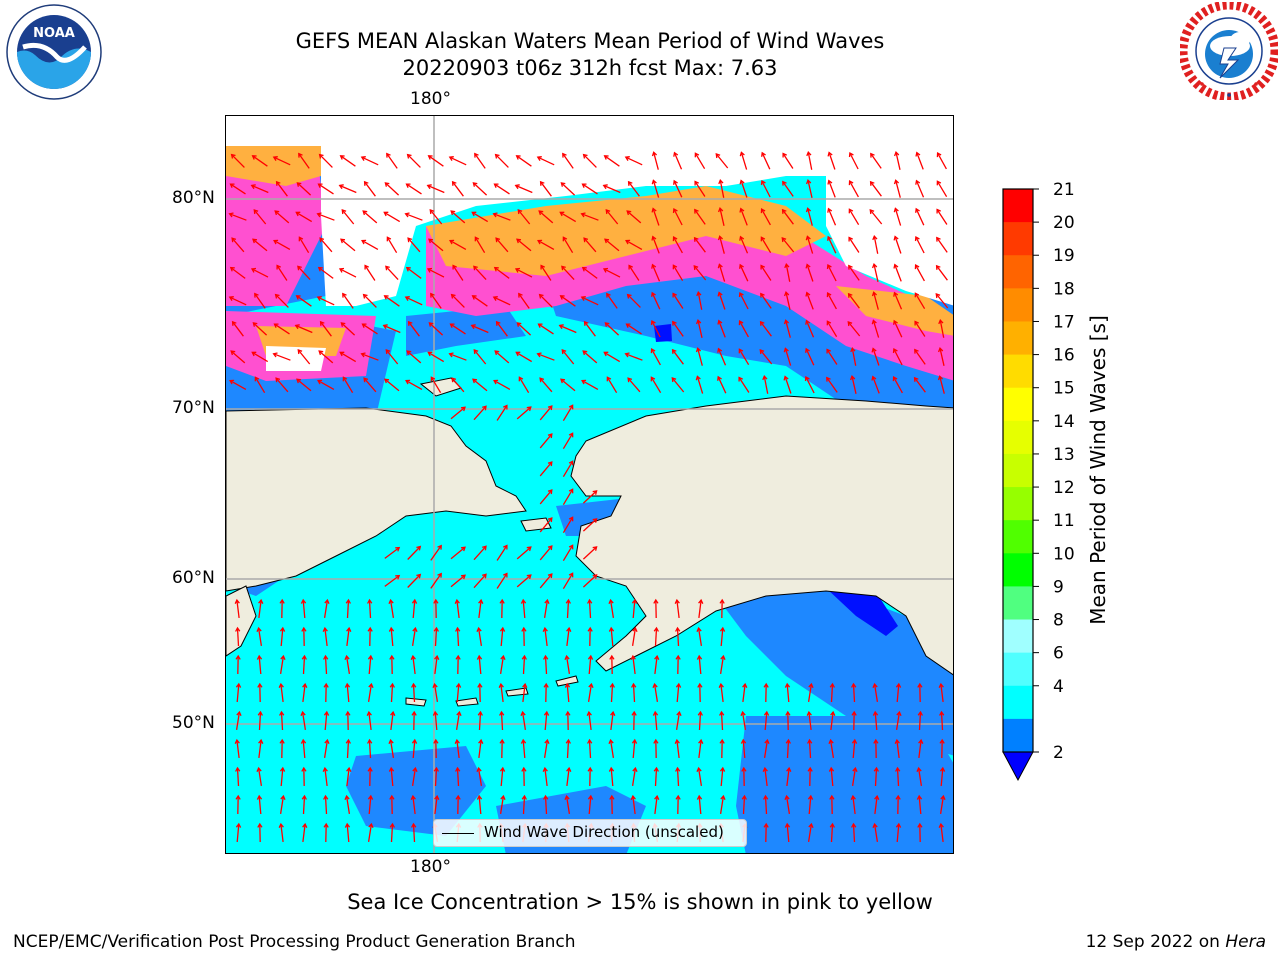 Image resolution: width=1280 pixels, height=960 pixels. What do you see at coordinates (430, 867) in the screenshot?
I see `lon-label-bottom: 180°` at bounding box center [430, 867].